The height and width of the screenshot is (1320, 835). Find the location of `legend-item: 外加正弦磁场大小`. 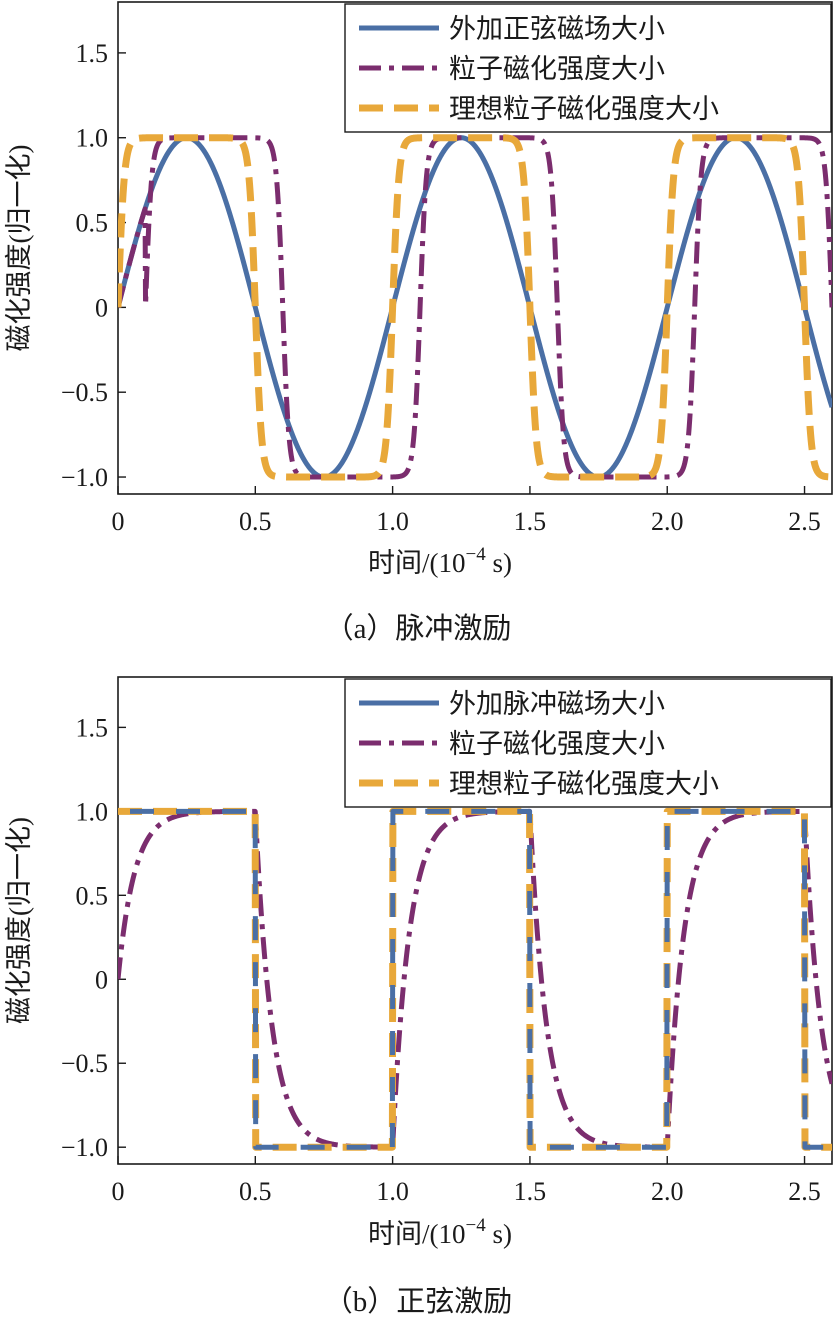

legend-item: 外加正弦磁场大小 is located at coordinates (512, 29).